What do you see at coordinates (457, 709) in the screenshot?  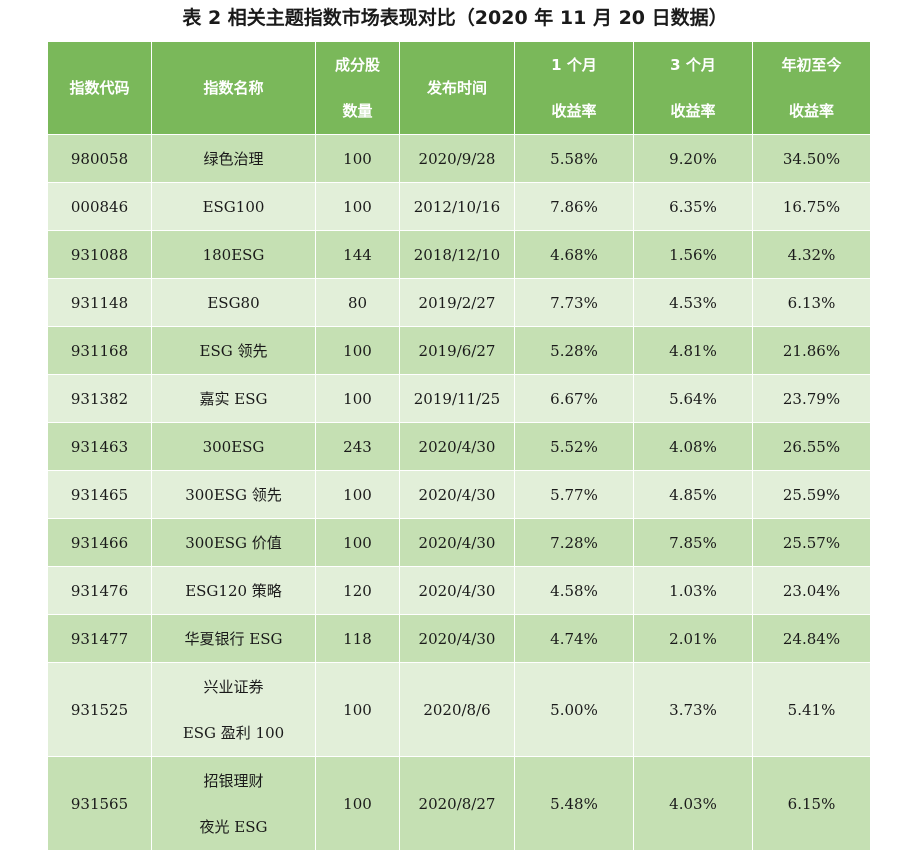 I see `cell-release-date: 2020/8/6` at bounding box center [457, 709].